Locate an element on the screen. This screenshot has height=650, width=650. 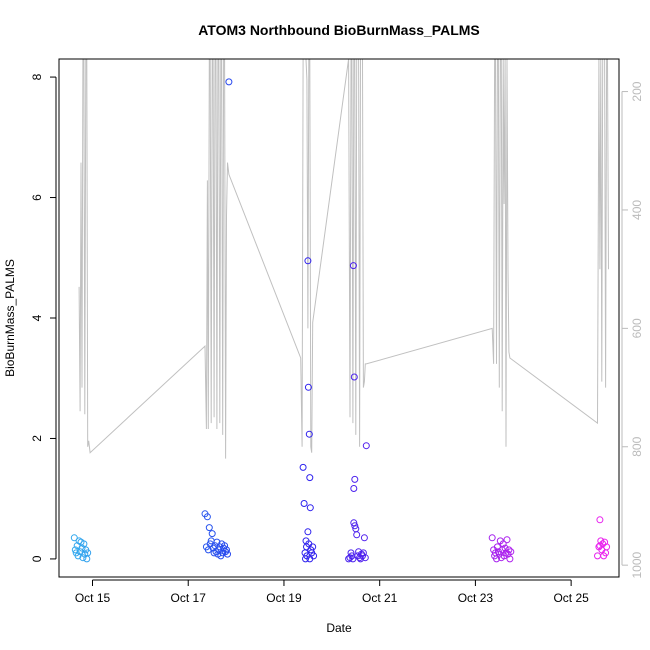
chart-title: ATOM3 Northbound BioBurnMass_PALMS is located at coordinates (339, 30).